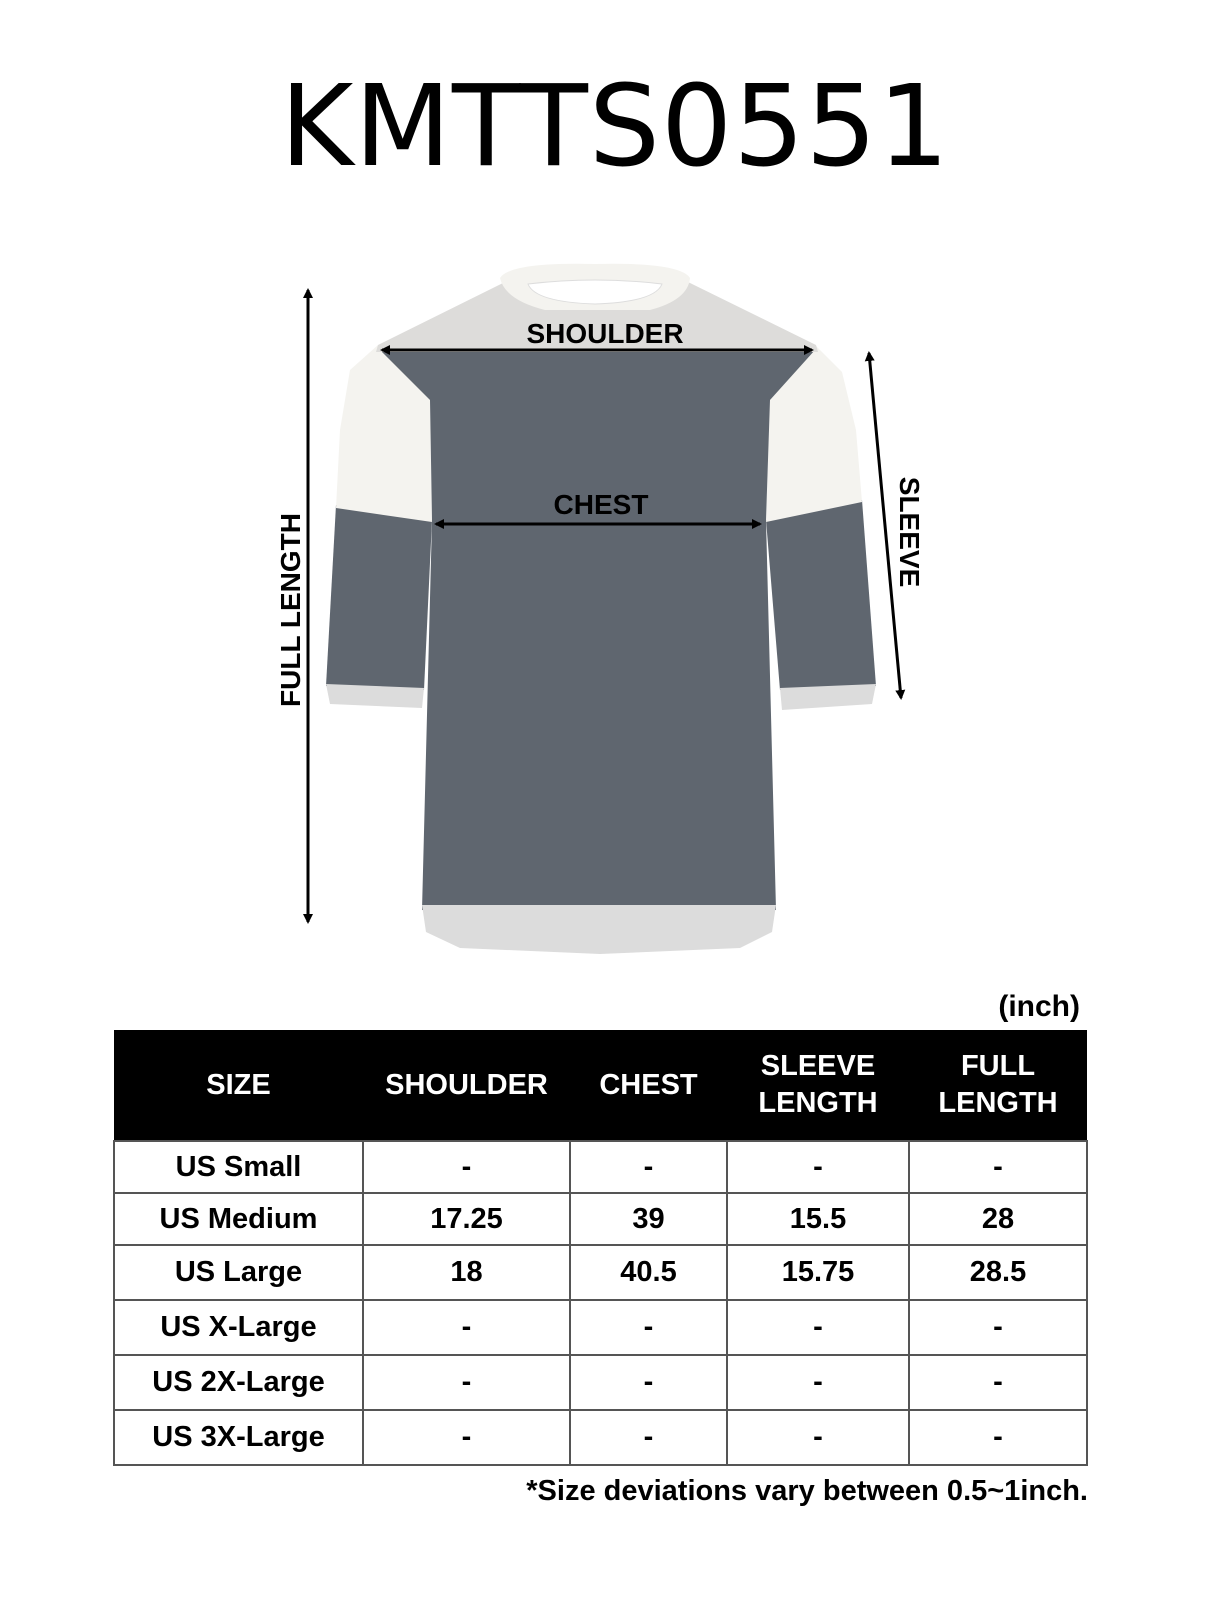 This screenshot has height=1600, width=1230. I want to click on size-cell: US Large, so click(238, 1272).